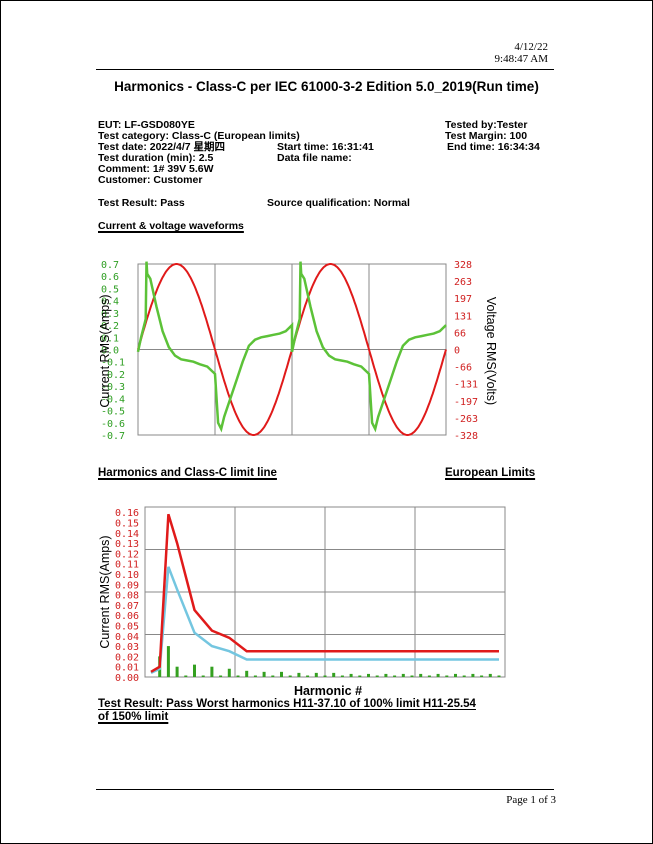 The width and height of the screenshot is (653, 844). Describe the element at coordinates (187, 473) in the screenshot. I see `harmonics-section-title: Harmonics and Class-C limit line` at that location.